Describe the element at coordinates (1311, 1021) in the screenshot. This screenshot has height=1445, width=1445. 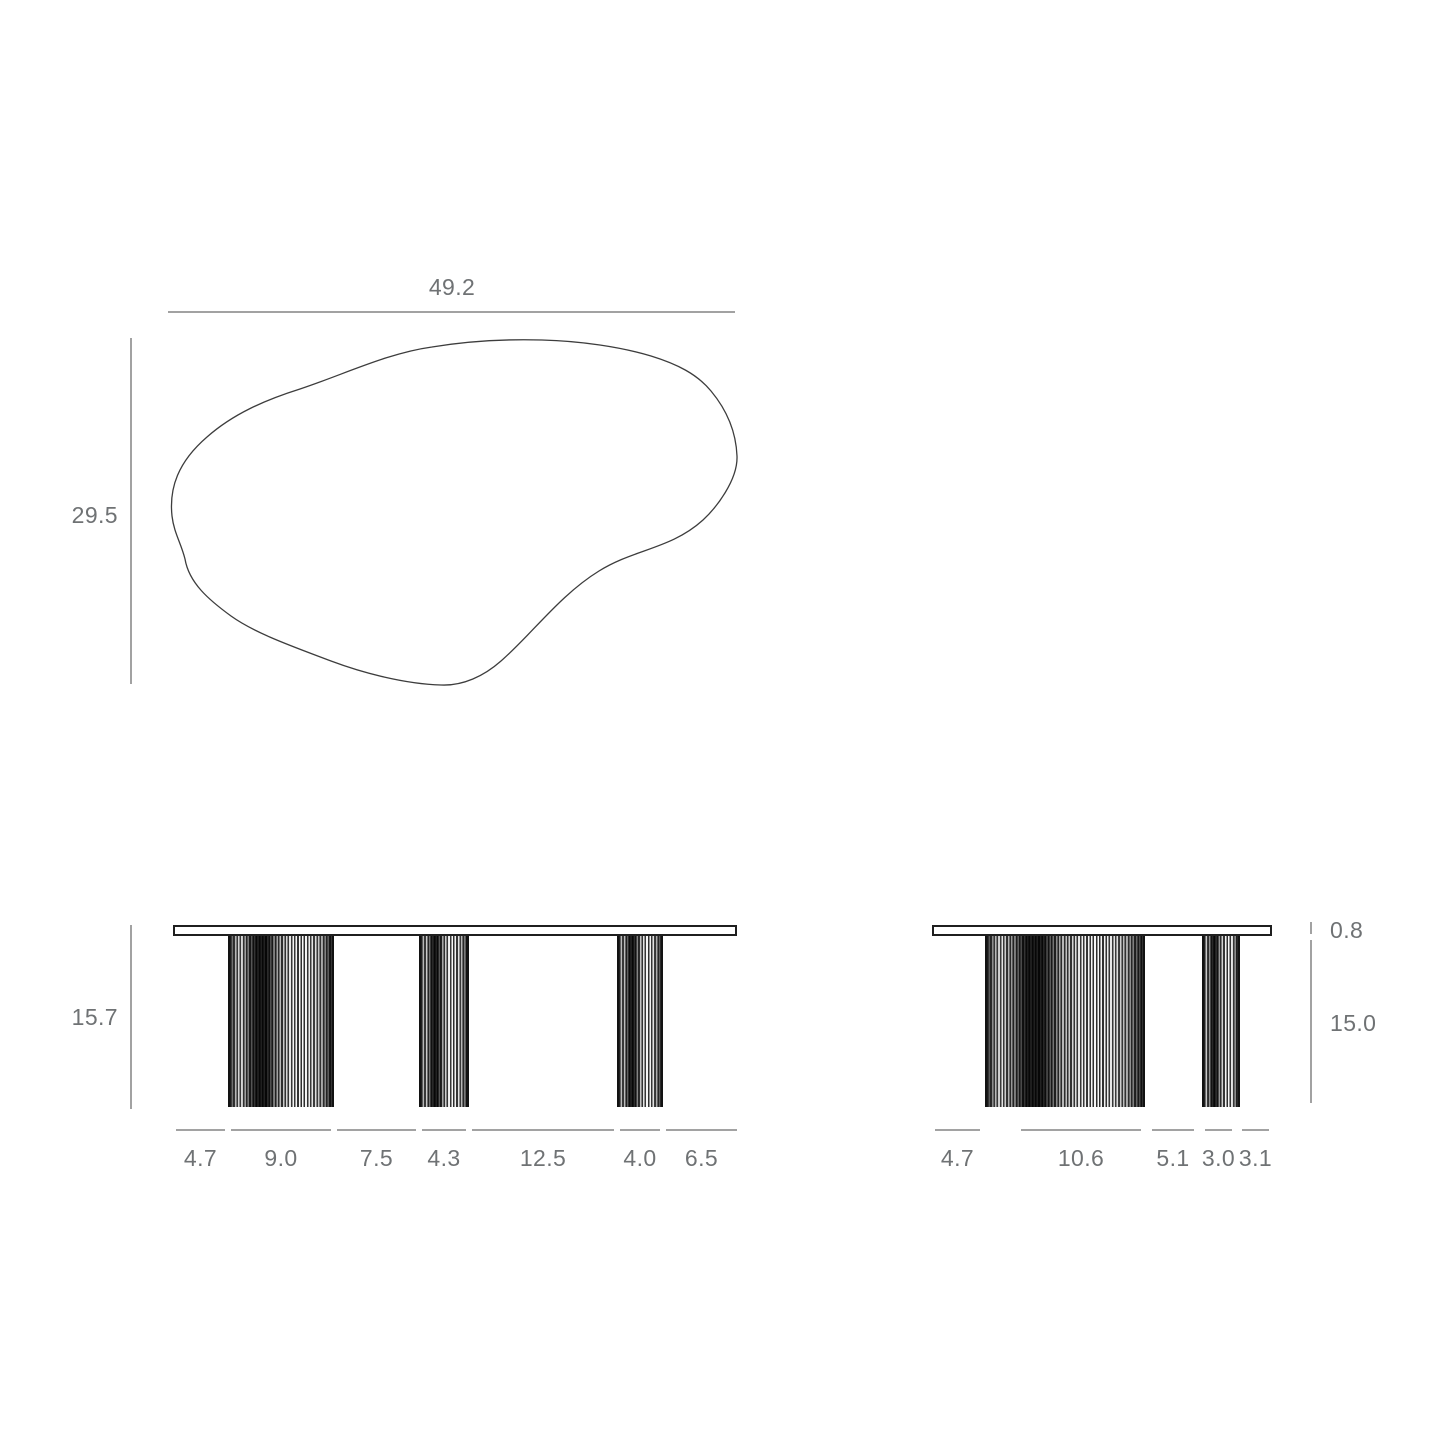
I see `side-view-leg-height-dimension-line` at that location.